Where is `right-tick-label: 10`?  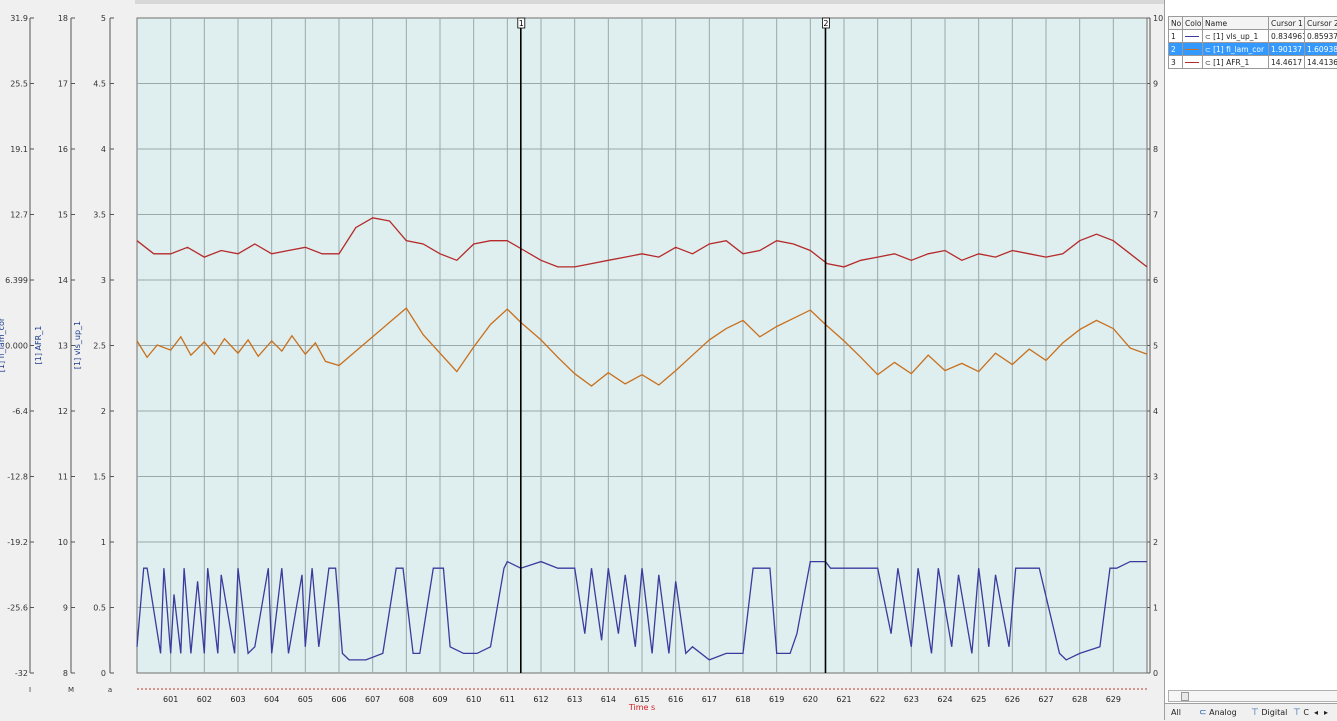
right-tick-label: 10 is located at coordinates (1158, 18).